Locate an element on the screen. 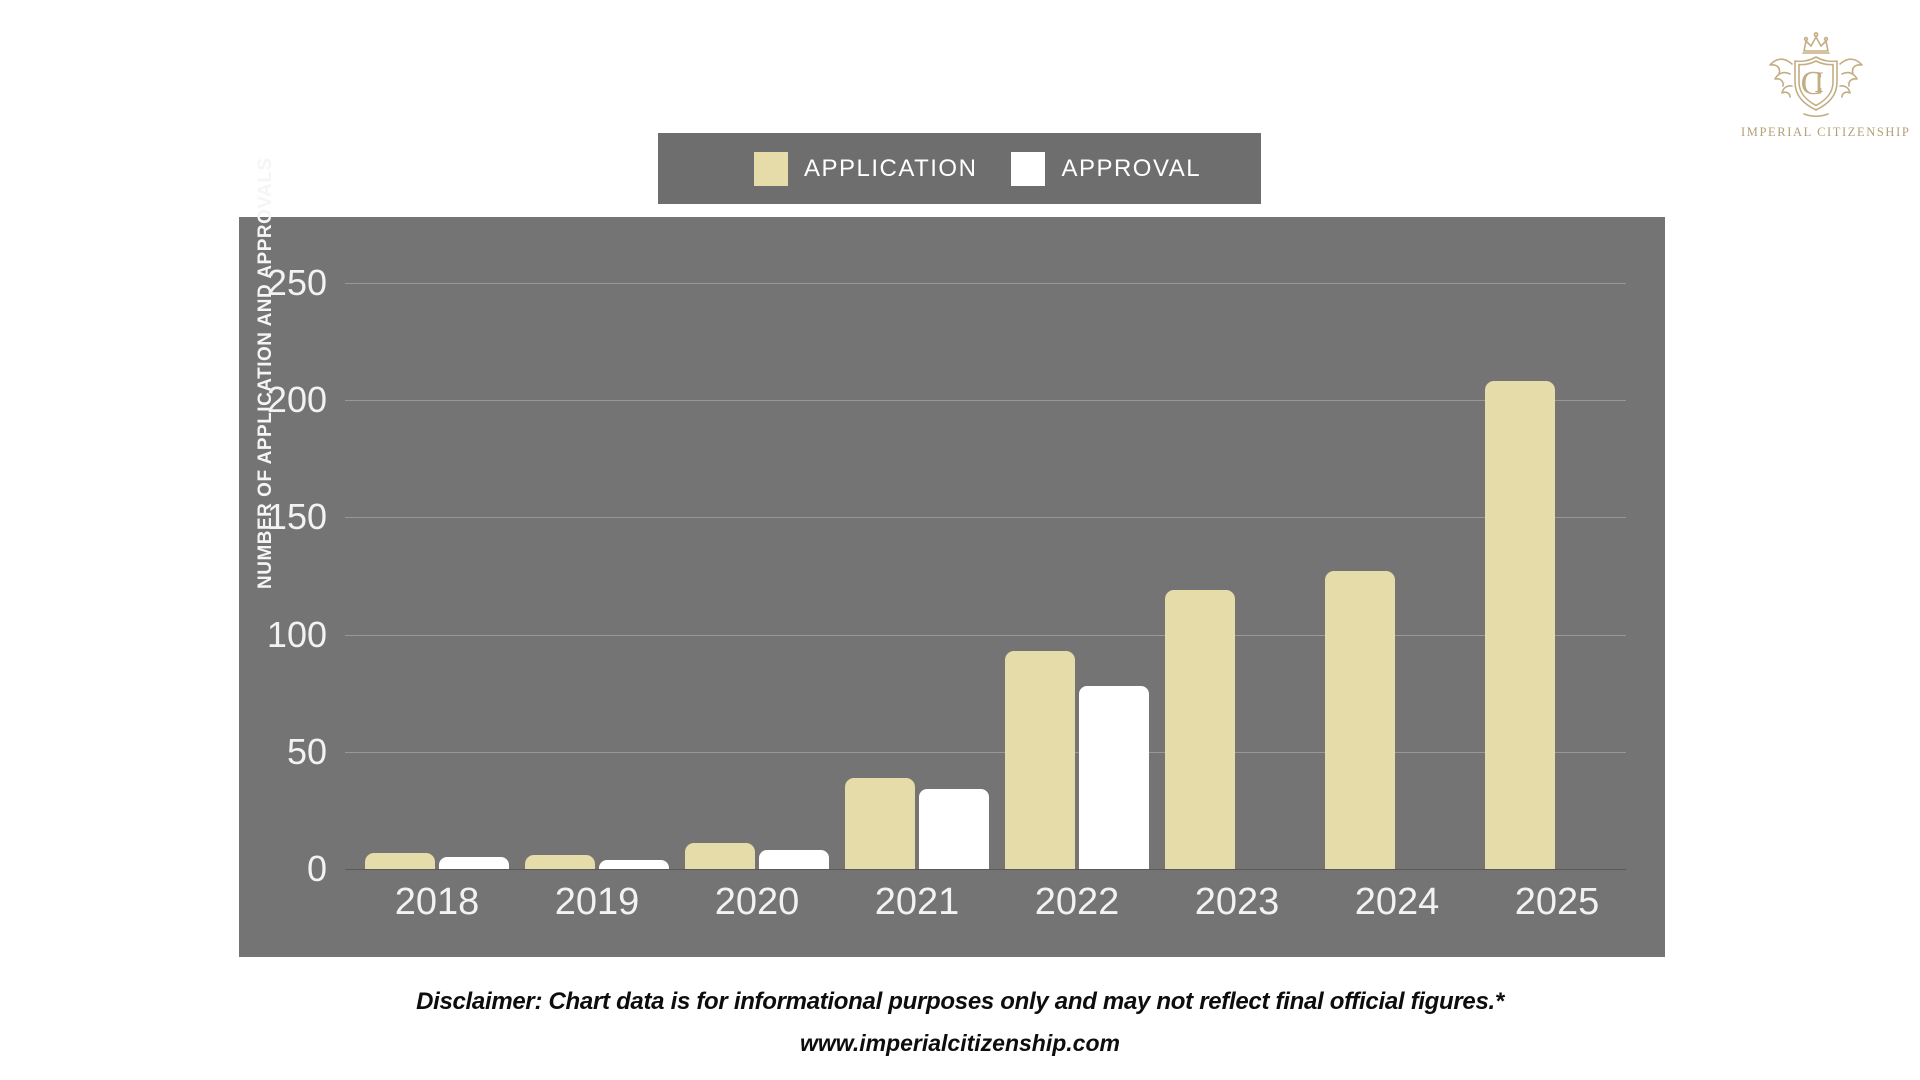 This screenshot has width=1920, height=1080. y-tick-label-250: 250 is located at coordinates (296, 282).